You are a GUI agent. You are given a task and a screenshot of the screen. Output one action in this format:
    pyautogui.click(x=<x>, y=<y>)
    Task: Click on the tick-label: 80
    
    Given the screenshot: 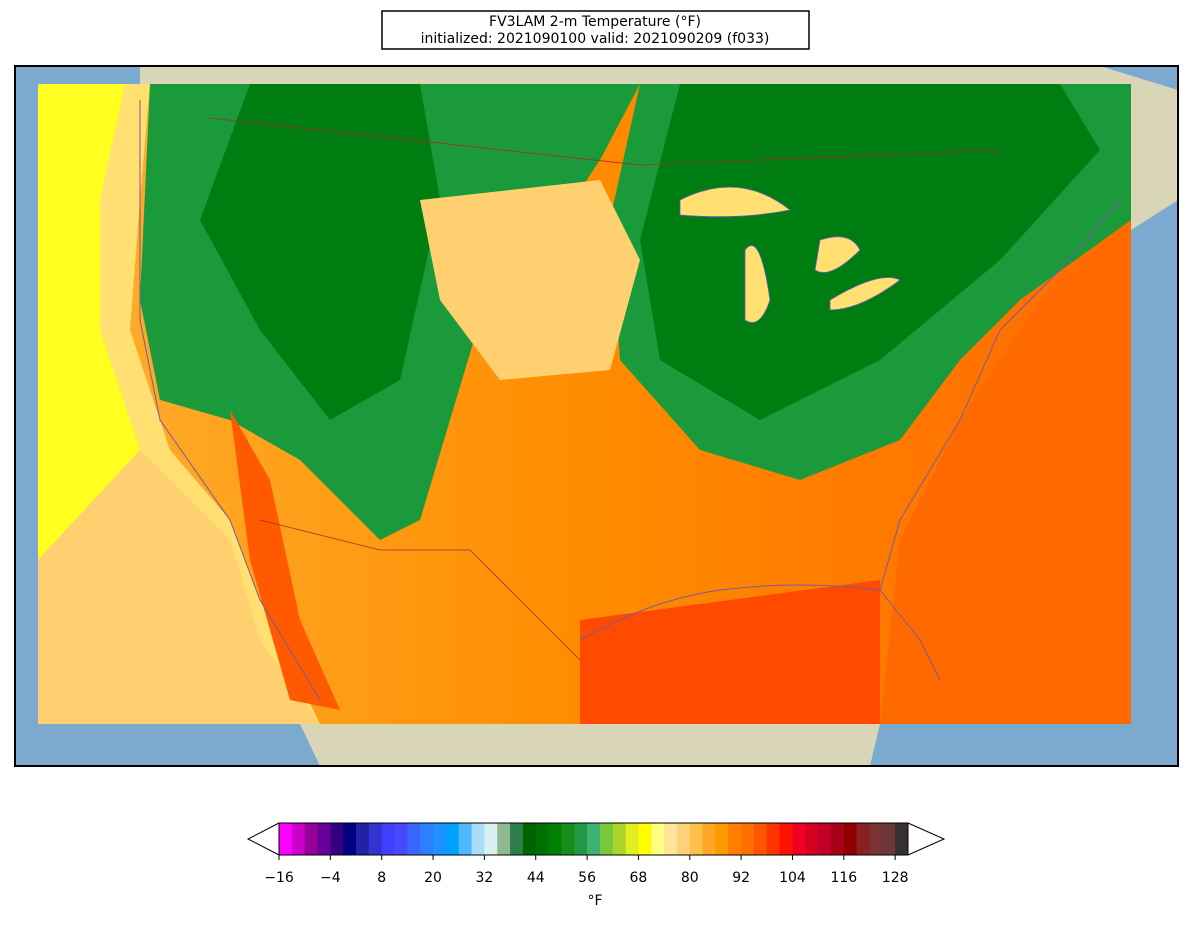 What is the action you would take?
    pyautogui.click(x=690, y=878)
    